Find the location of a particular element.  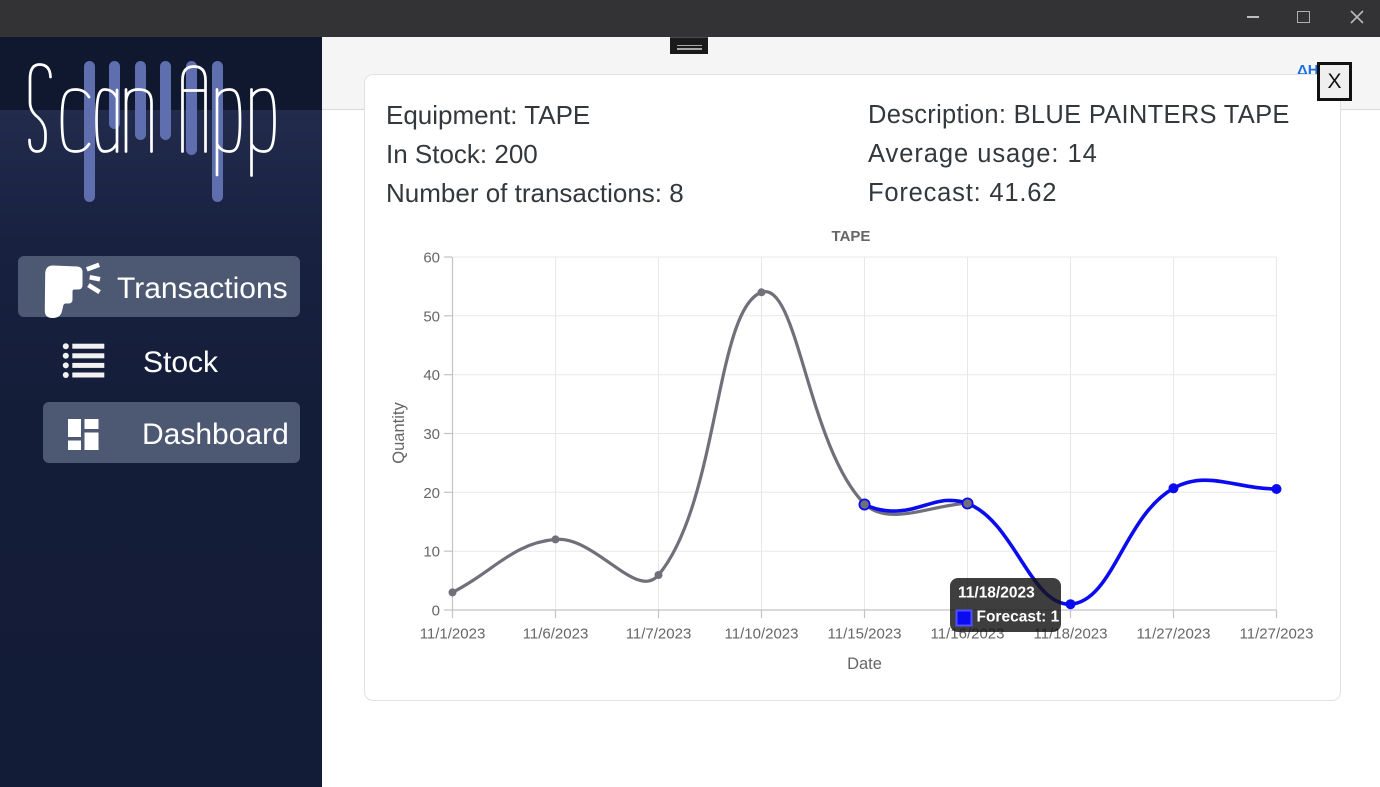

svg-text: 11/15/2023 is located at coordinates (865, 634).